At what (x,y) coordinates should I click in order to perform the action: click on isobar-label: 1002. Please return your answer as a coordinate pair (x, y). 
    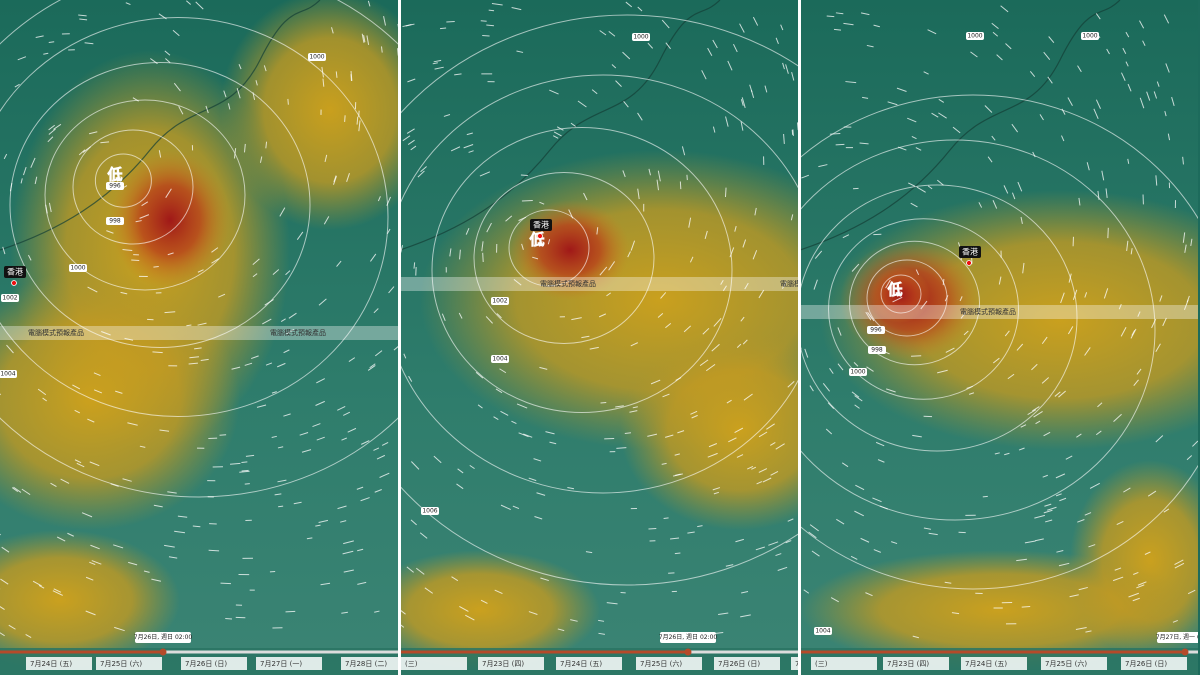
    Looking at the image, I should click on (499, 301).